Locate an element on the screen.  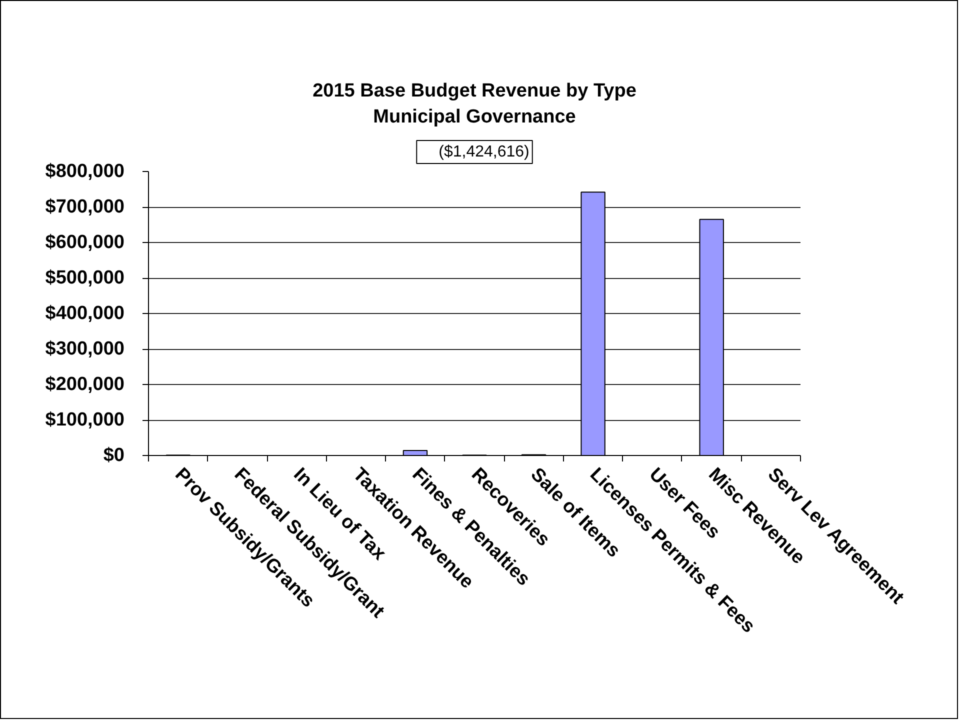
y-tick-label: $800,000 is located at coordinates (85, 171).